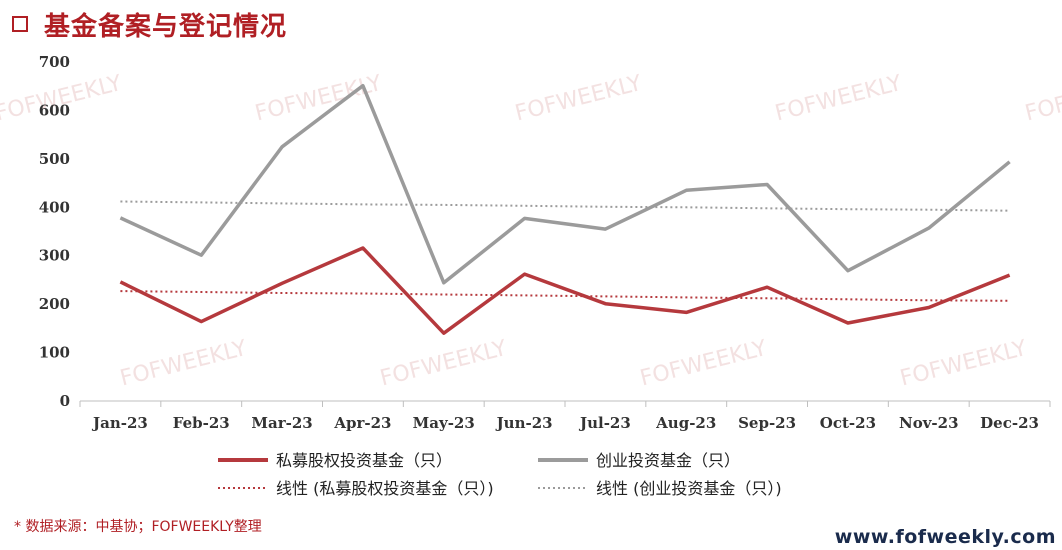 This screenshot has height=550, width=1062. Describe the element at coordinates (54, 256) in the screenshot. I see `y-tick-label: 300` at that location.